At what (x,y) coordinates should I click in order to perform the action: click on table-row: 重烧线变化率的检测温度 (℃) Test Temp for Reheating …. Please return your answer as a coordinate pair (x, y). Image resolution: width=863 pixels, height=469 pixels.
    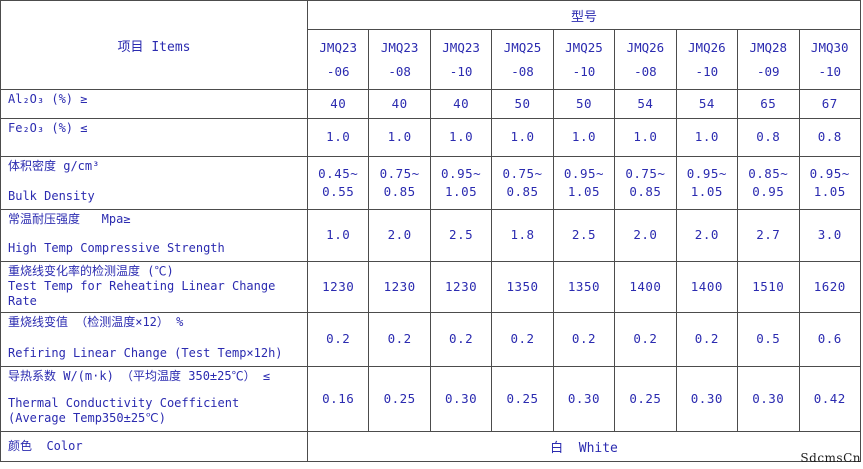
    Looking at the image, I should click on (430, 287).